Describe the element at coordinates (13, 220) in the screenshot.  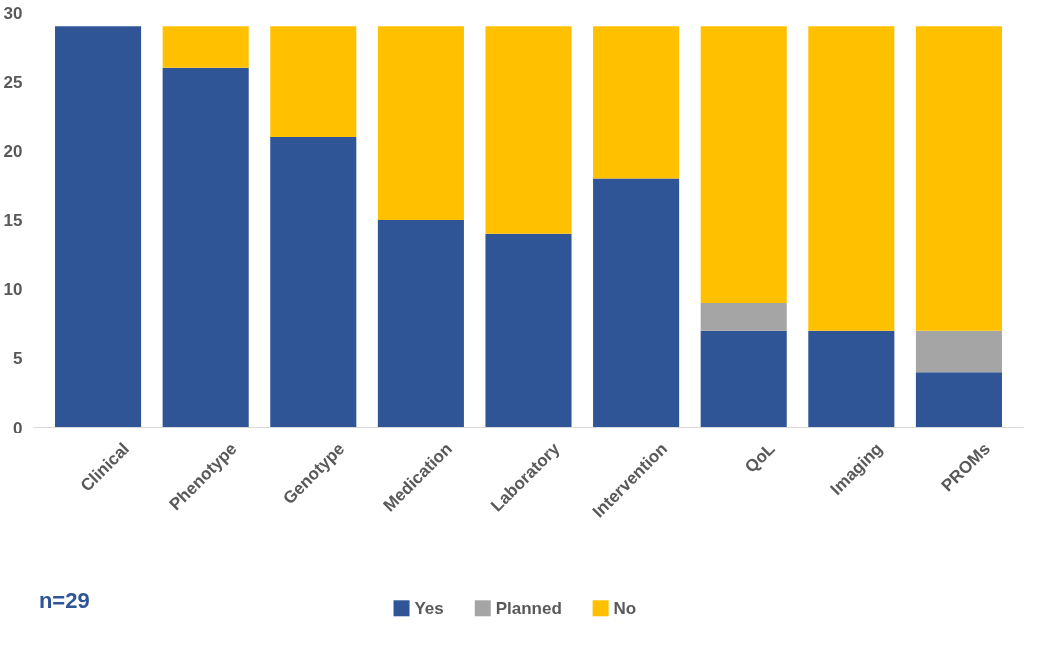
I see `y-tick-label: 15` at that location.